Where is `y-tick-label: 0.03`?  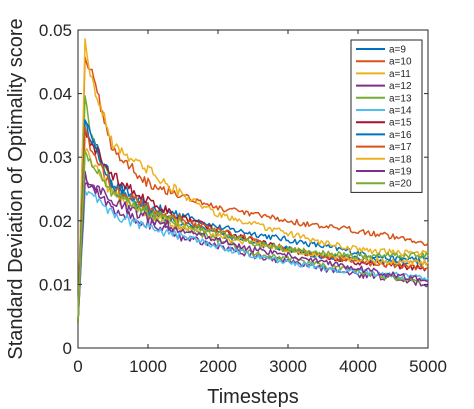
y-tick-label: 0.03 is located at coordinates (55, 157).